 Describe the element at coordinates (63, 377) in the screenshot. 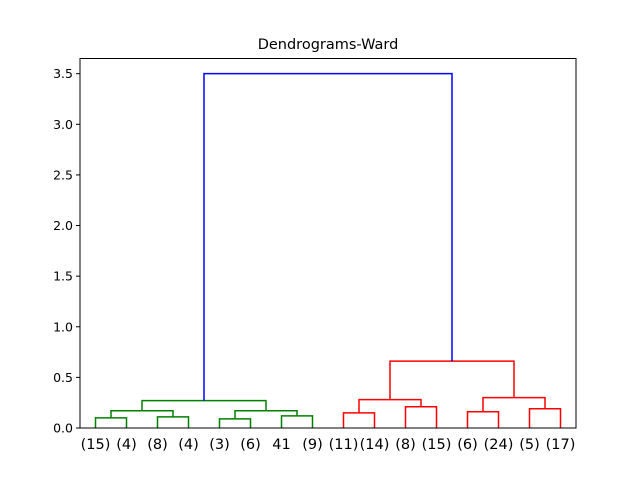

I see `y-tick-label: 0.5` at that location.